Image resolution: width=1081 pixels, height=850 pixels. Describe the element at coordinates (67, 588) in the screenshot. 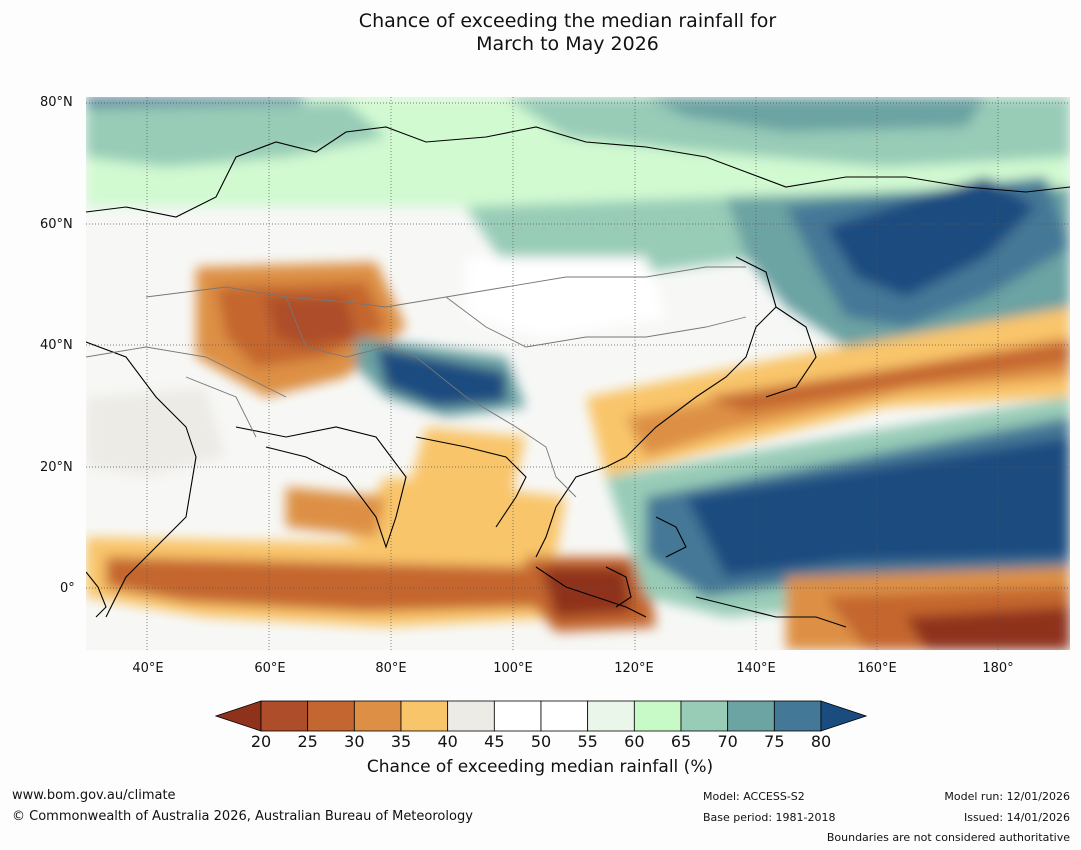

I see `lat-label-0: 0°` at that location.